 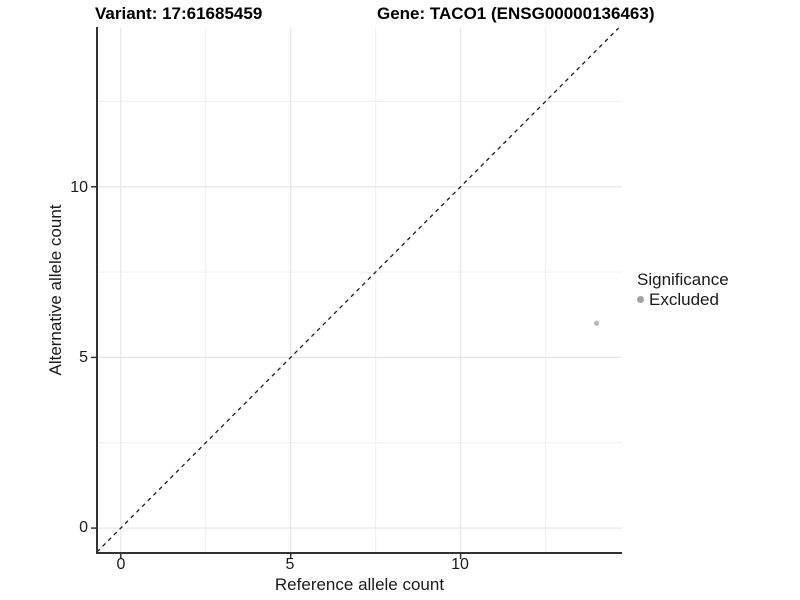 I want to click on legend: Significance Excluded, so click(x=683, y=289).